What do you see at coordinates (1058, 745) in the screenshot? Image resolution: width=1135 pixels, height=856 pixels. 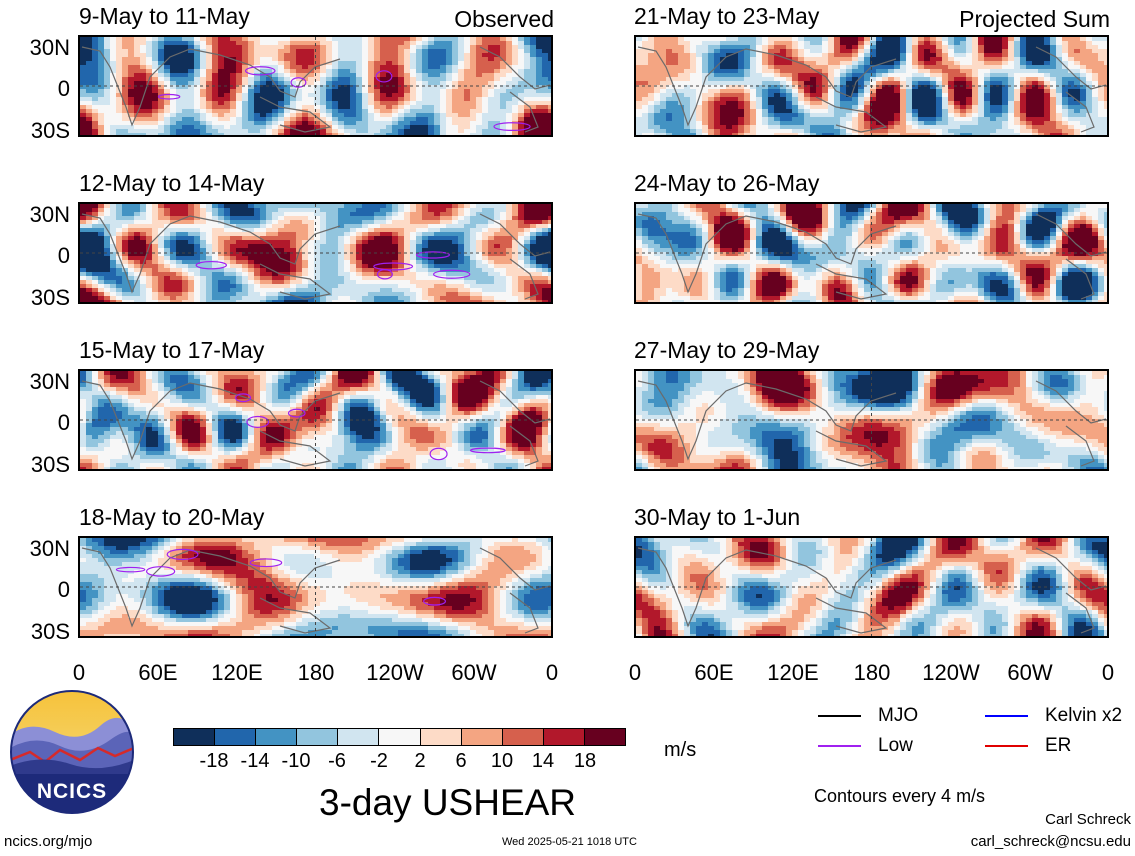 I see `legend-er-label: ER` at bounding box center [1058, 745].